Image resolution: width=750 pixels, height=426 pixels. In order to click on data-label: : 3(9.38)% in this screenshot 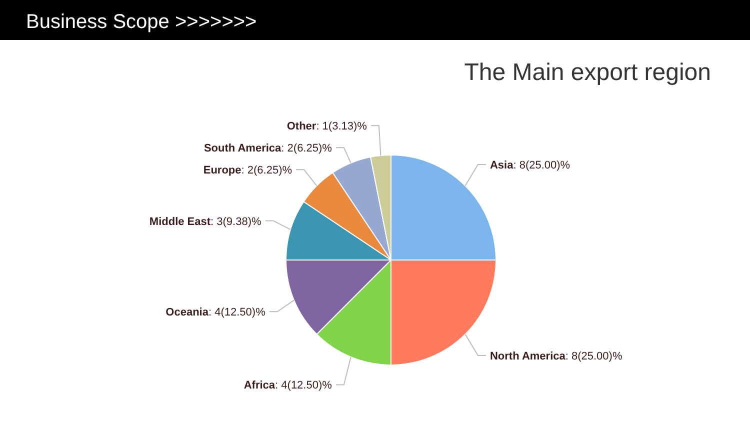, I will do `click(236, 222)`.